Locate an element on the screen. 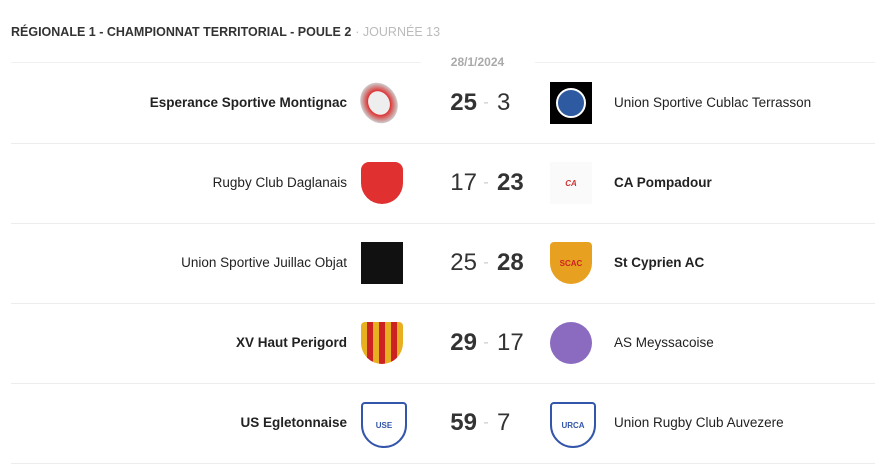 The image size is (880, 464). home-team-name: Union Sportive Juillac Objat is located at coordinates (264, 262).